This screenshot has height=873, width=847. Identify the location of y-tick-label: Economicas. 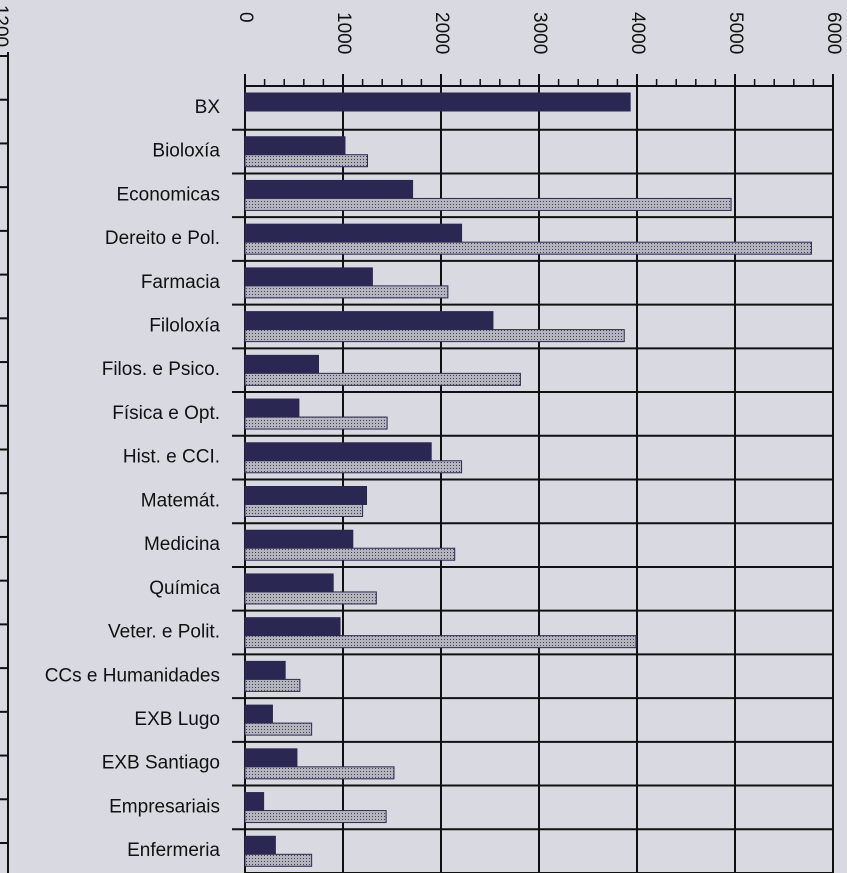
(169, 194).